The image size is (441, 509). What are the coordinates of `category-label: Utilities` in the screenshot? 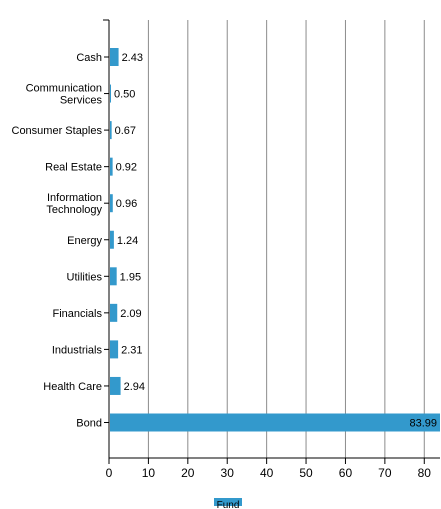 It's located at (85, 277).